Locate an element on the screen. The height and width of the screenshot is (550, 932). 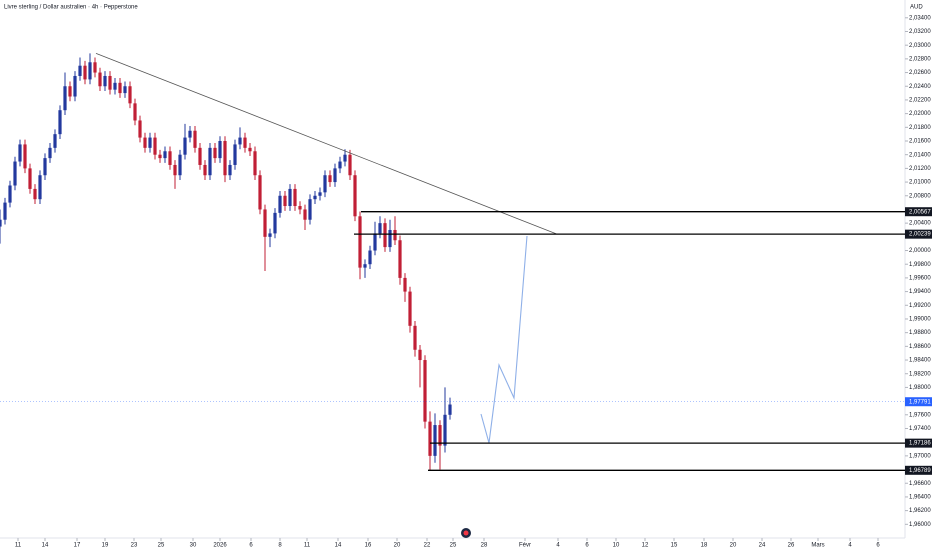
x-tick-label: 24 is located at coordinates (762, 546).